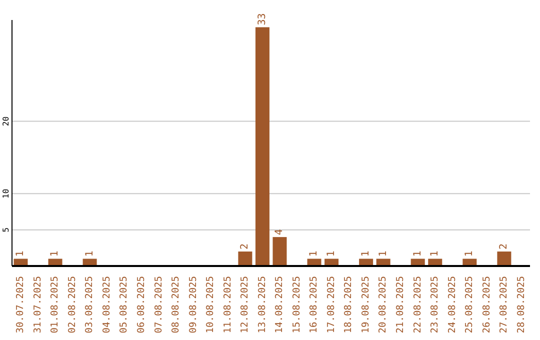  Describe the element at coordinates (435, 305) in the screenshot. I see `x-tick-label: 23.08.2025` at that location.